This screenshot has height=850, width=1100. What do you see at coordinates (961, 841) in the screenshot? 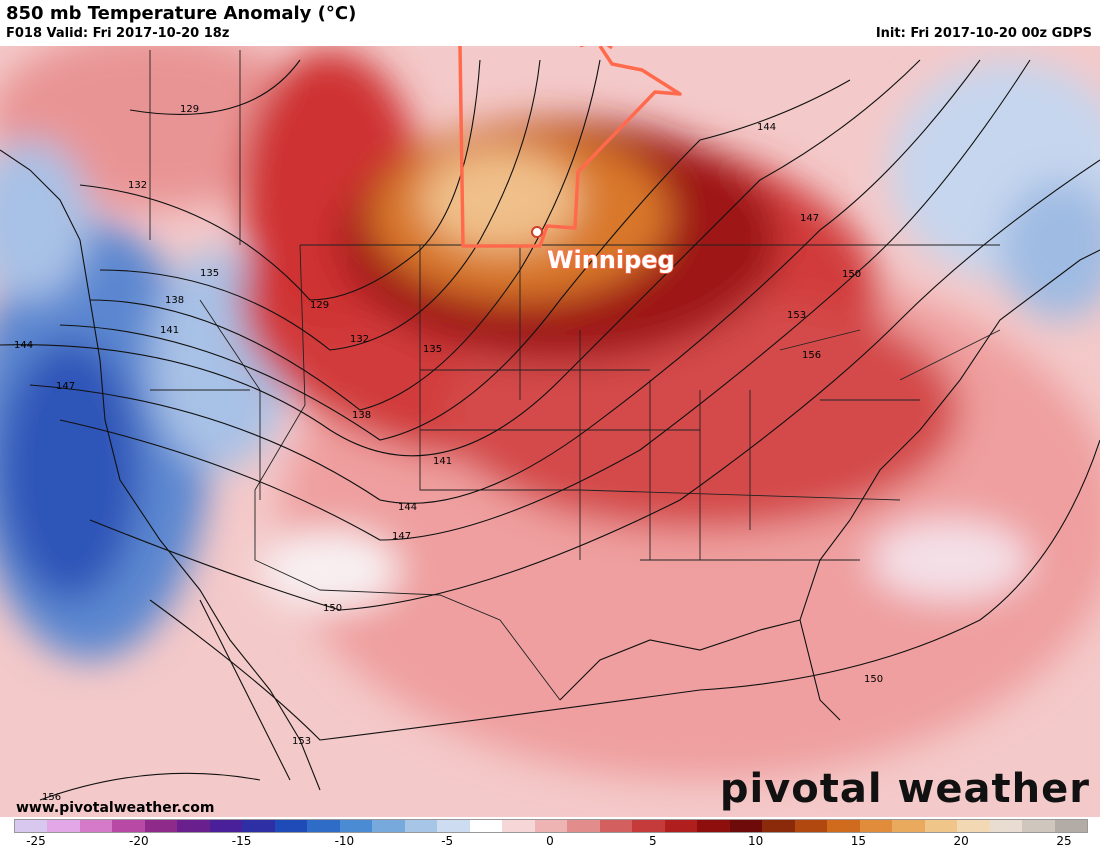
I see `colorbar-tick-label: 20` at bounding box center [961, 841].